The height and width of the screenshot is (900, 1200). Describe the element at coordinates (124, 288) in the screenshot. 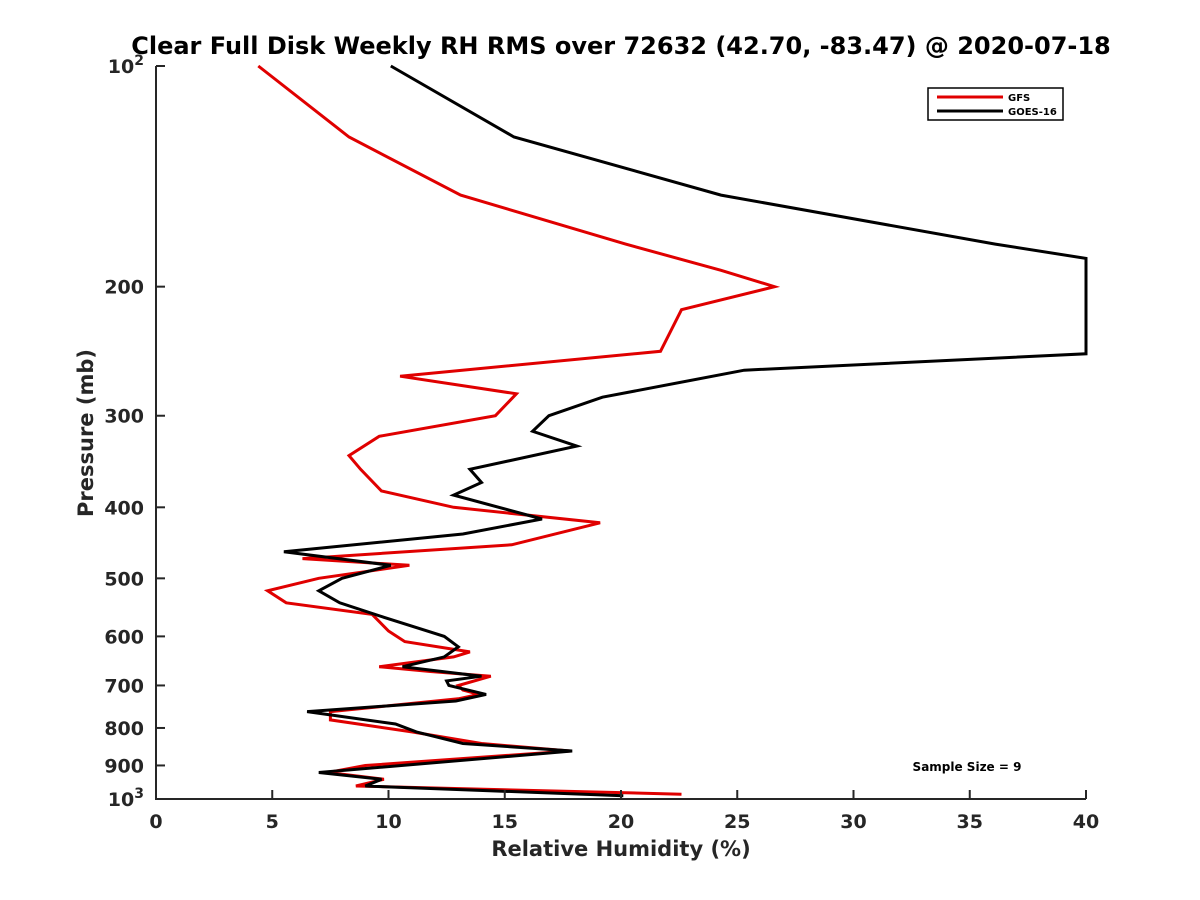

I see `y-tick-label: 200` at that location.